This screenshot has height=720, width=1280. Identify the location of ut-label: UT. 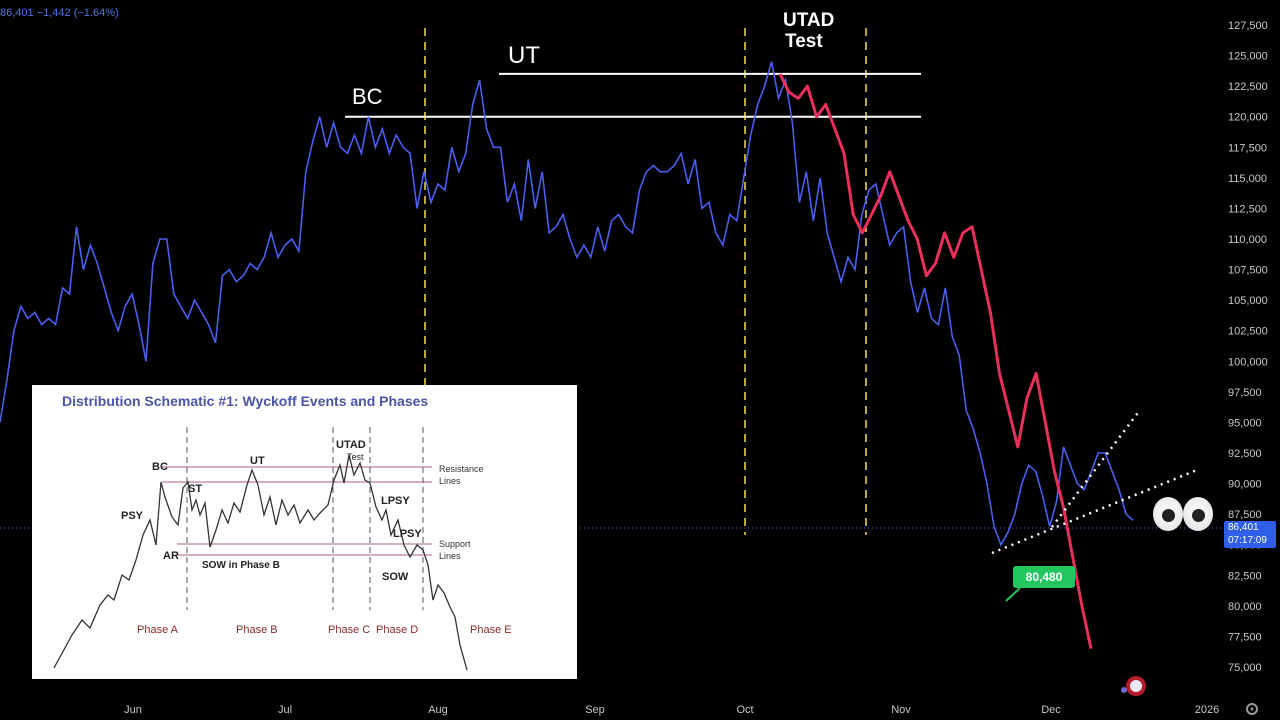
(524, 55).